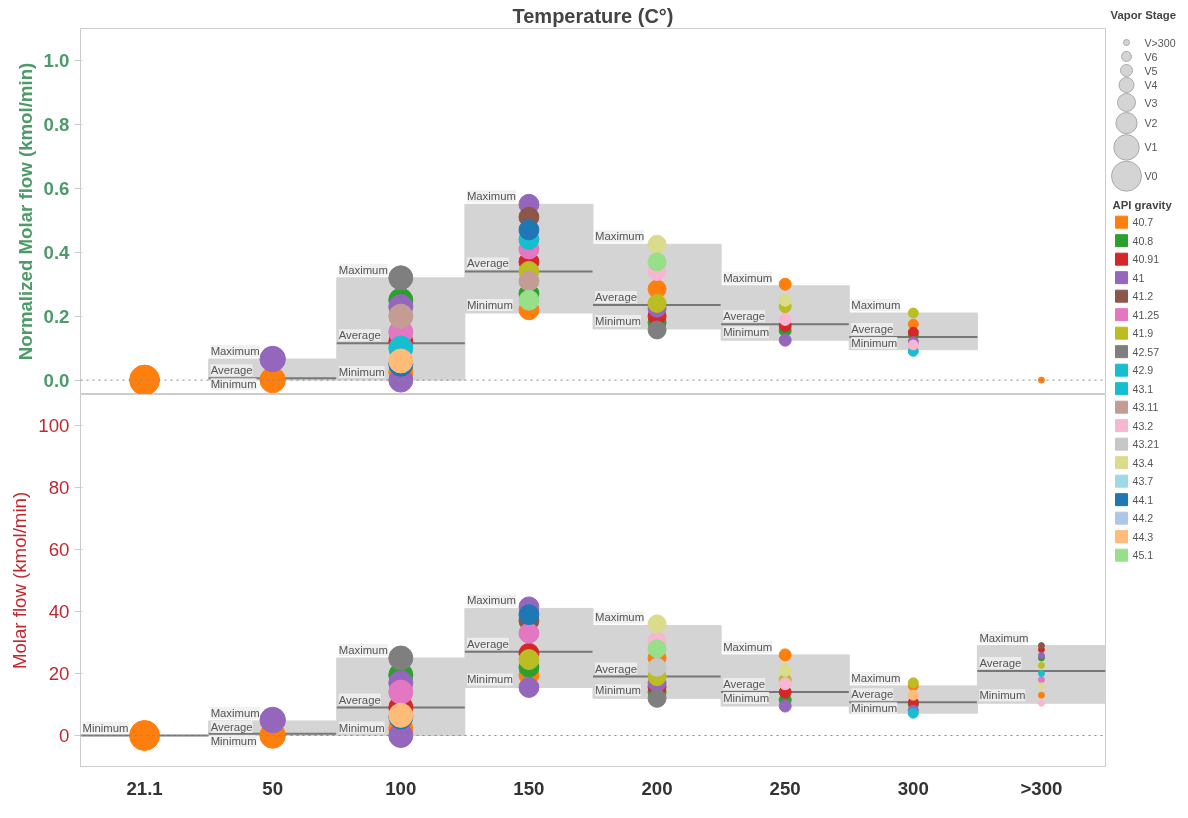 The width and height of the screenshot is (1188, 818). Describe the element at coordinates (1143, 14) in the screenshot. I see `text: Vapor Stage` at that location.